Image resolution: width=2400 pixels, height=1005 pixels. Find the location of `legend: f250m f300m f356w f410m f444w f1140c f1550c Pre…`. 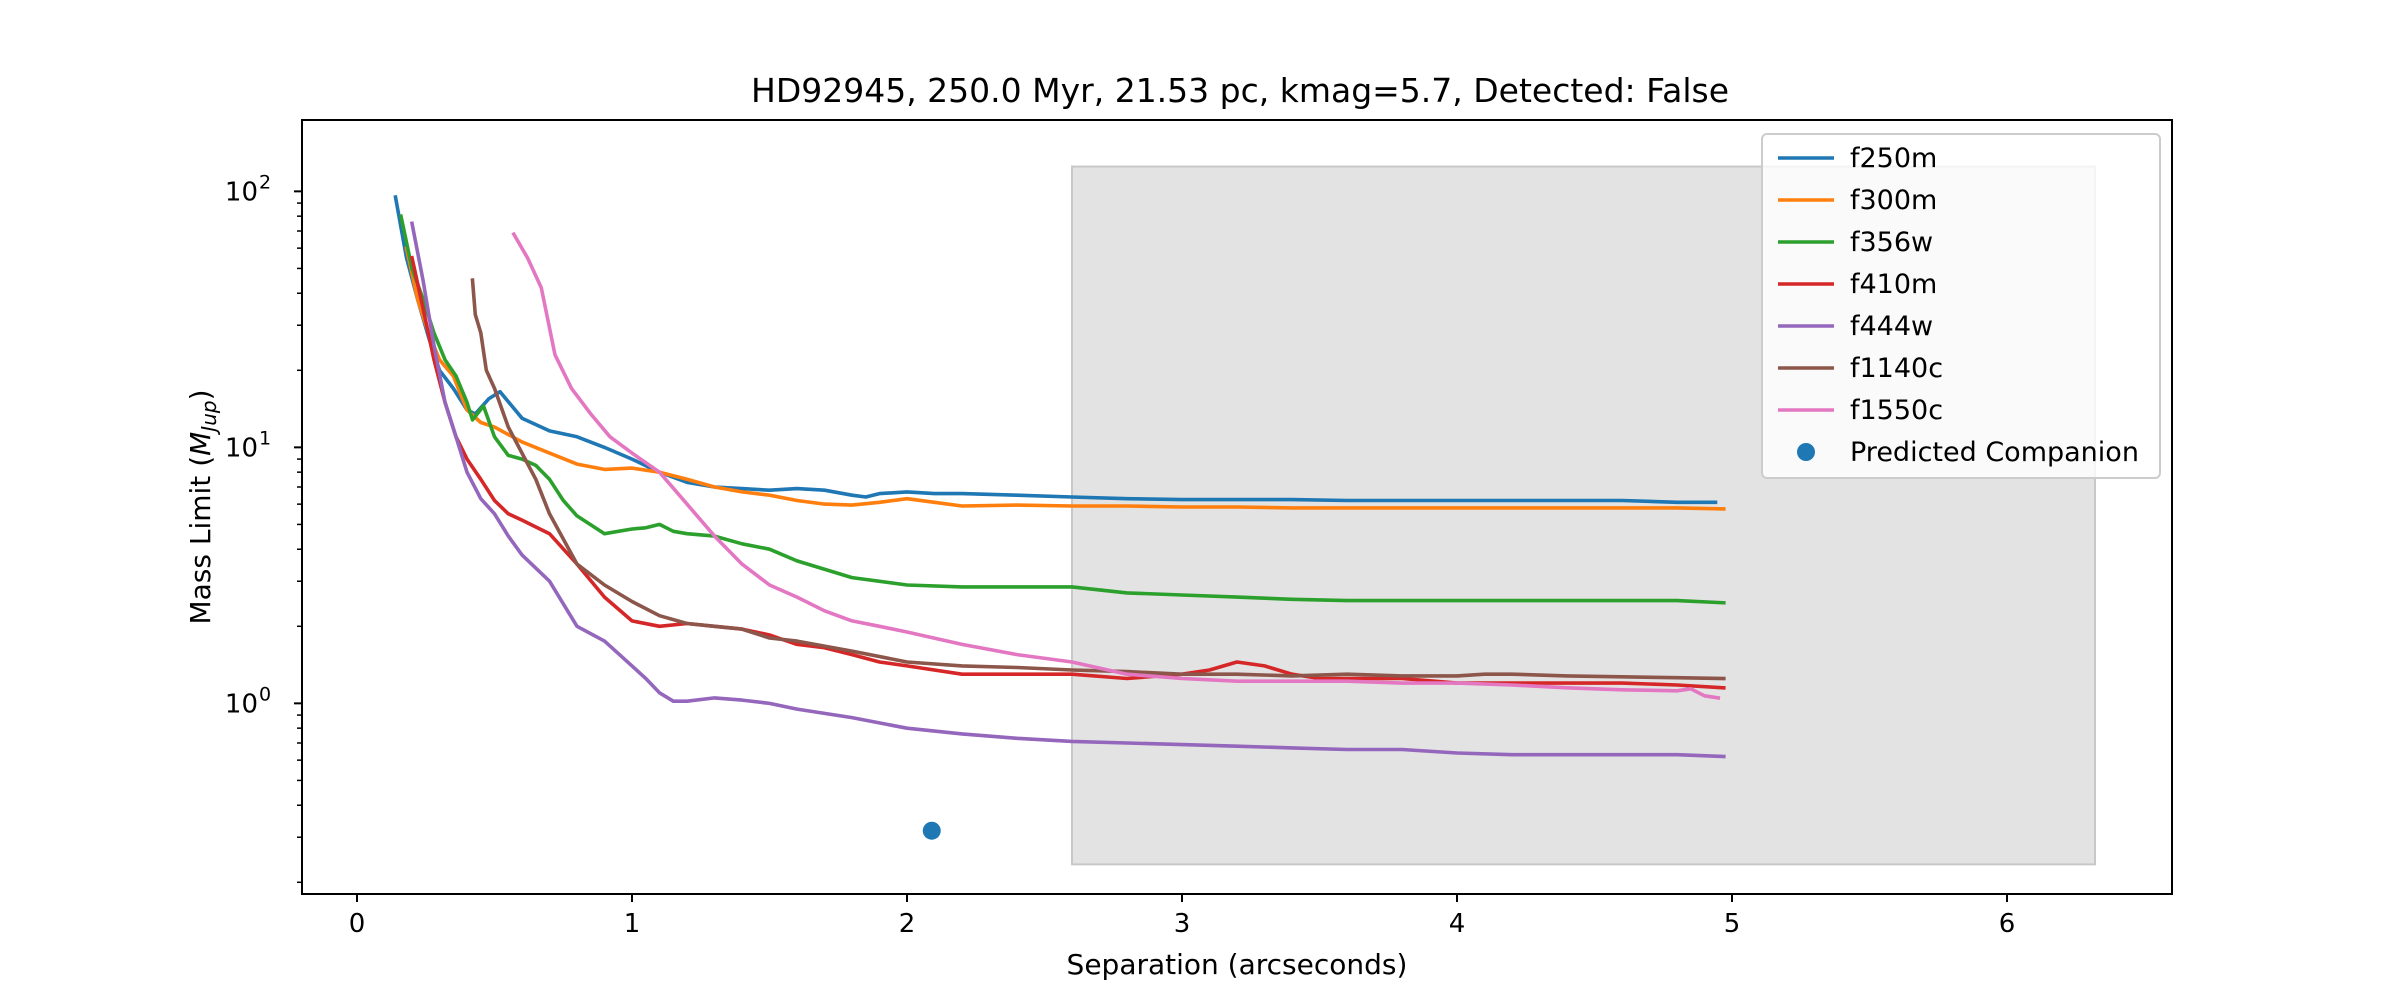

legend: f250m f300m f356w f410m f444w f1140c f1550c Pre… is located at coordinates (1961, 306).